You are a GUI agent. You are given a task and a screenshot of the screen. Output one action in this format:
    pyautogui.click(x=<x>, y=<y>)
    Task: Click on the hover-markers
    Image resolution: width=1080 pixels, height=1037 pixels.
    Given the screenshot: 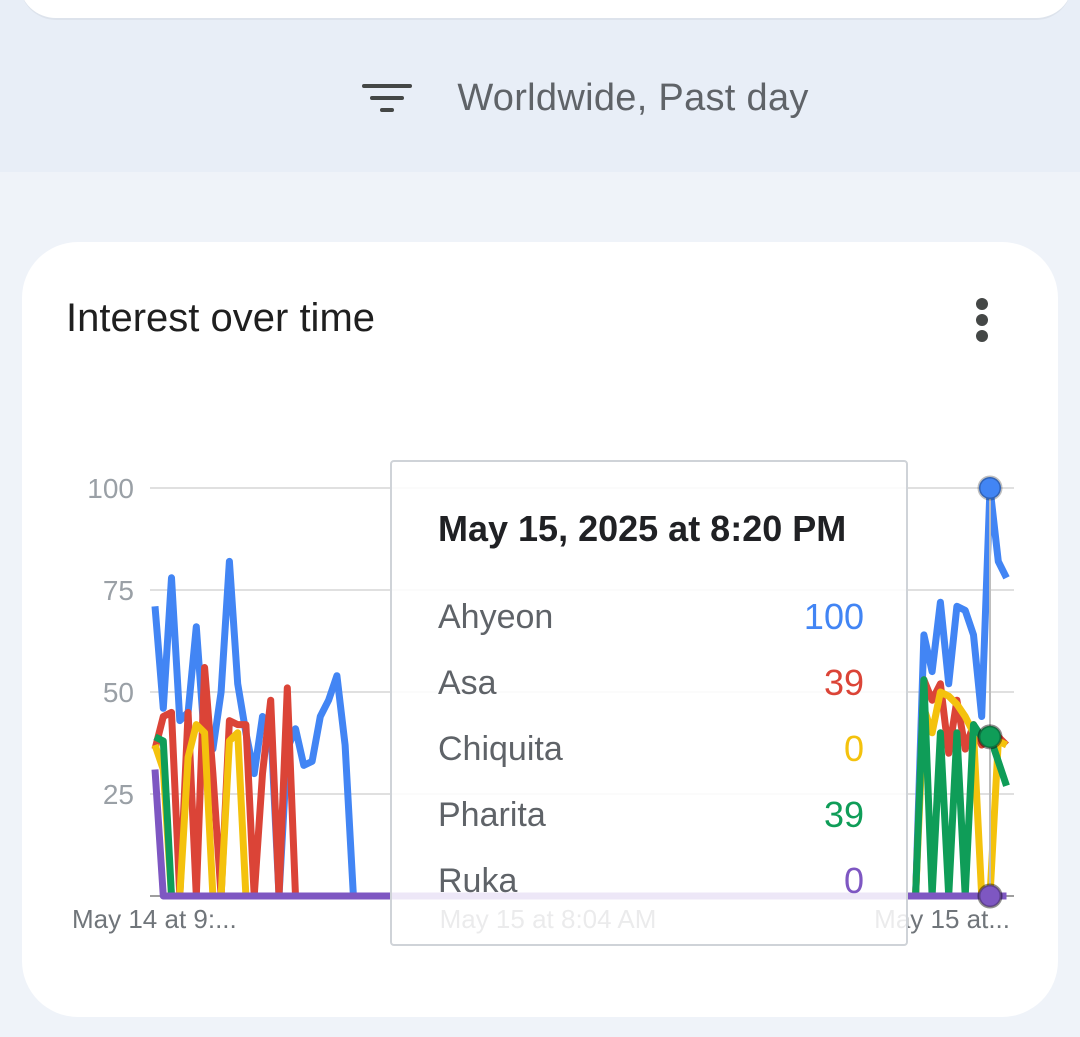 What is the action you would take?
    pyautogui.click(x=990, y=692)
    